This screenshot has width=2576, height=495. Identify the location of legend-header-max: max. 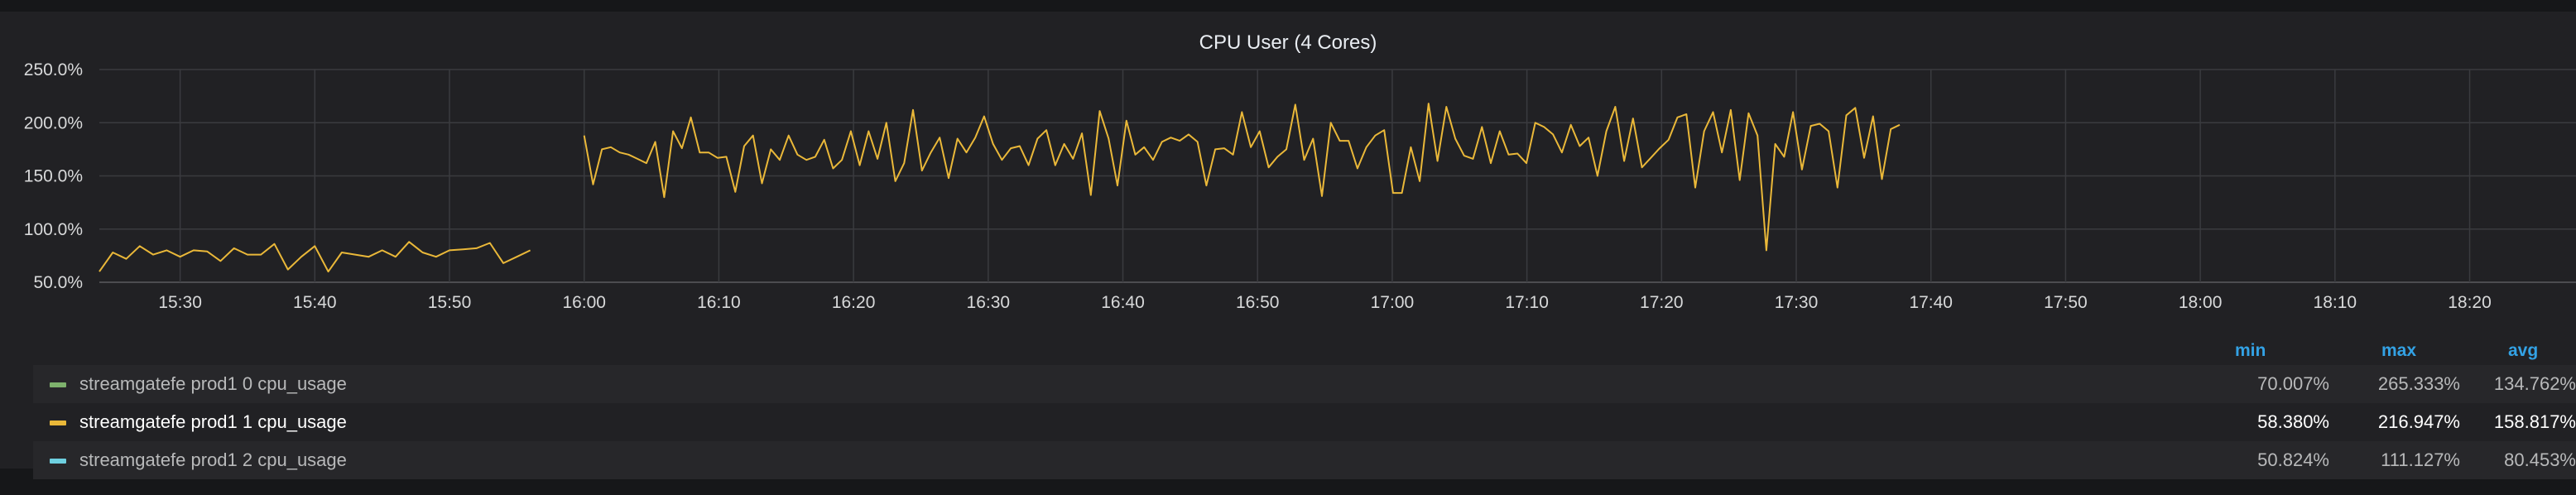
(2399, 350).